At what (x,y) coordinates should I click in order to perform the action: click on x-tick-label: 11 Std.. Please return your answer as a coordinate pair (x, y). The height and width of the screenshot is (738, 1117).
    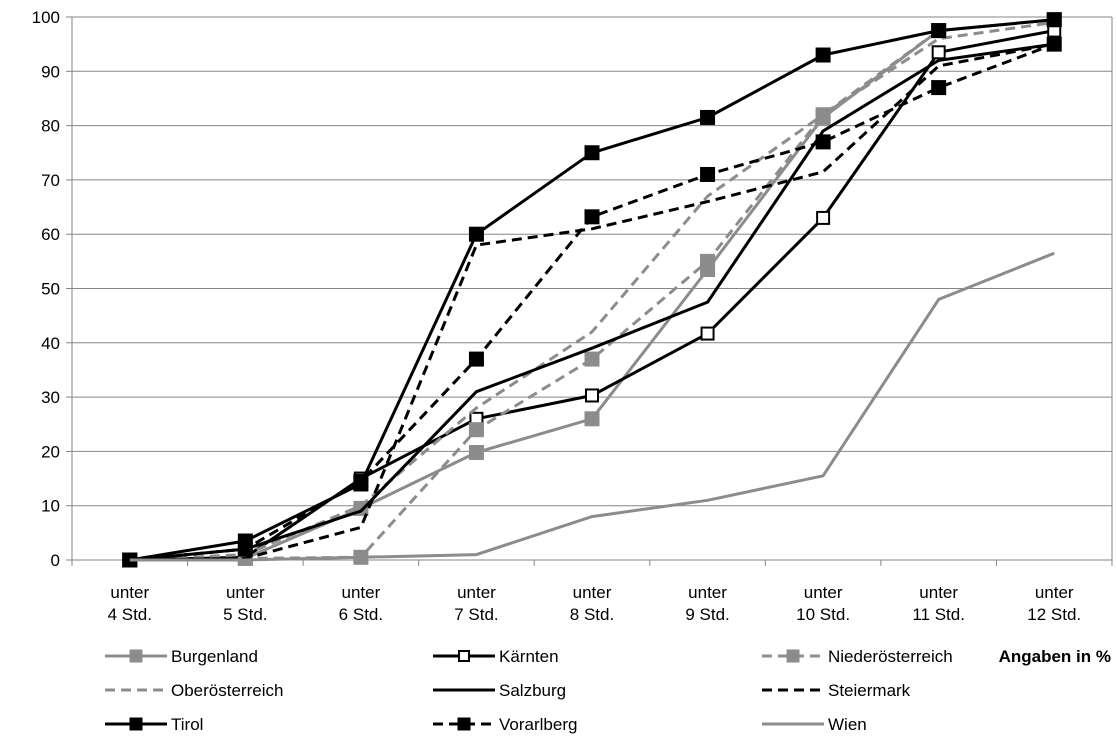
    Looking at the image, I should click on (938, 614).